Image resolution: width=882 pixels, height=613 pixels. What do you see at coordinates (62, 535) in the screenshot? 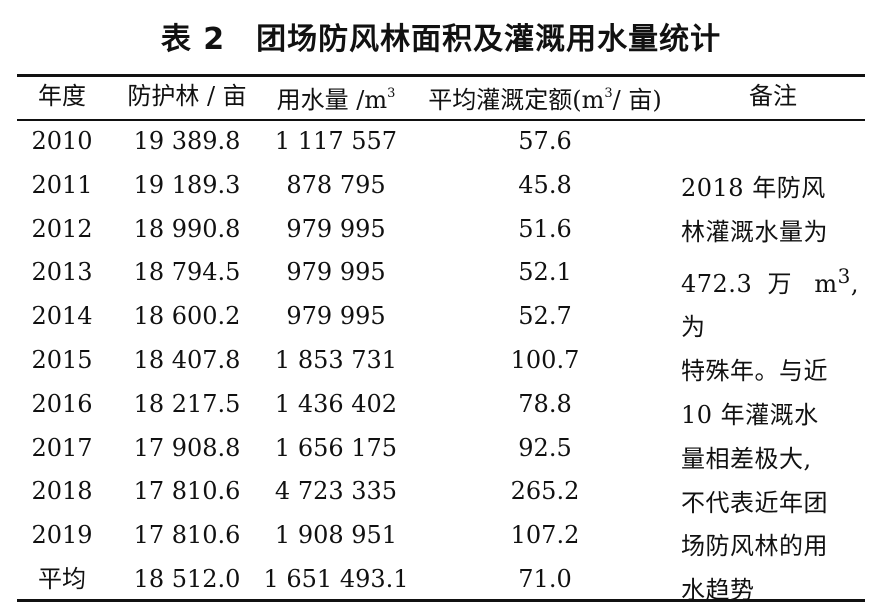
I see `cell-year: 2019` at bounding box center [62, 535].